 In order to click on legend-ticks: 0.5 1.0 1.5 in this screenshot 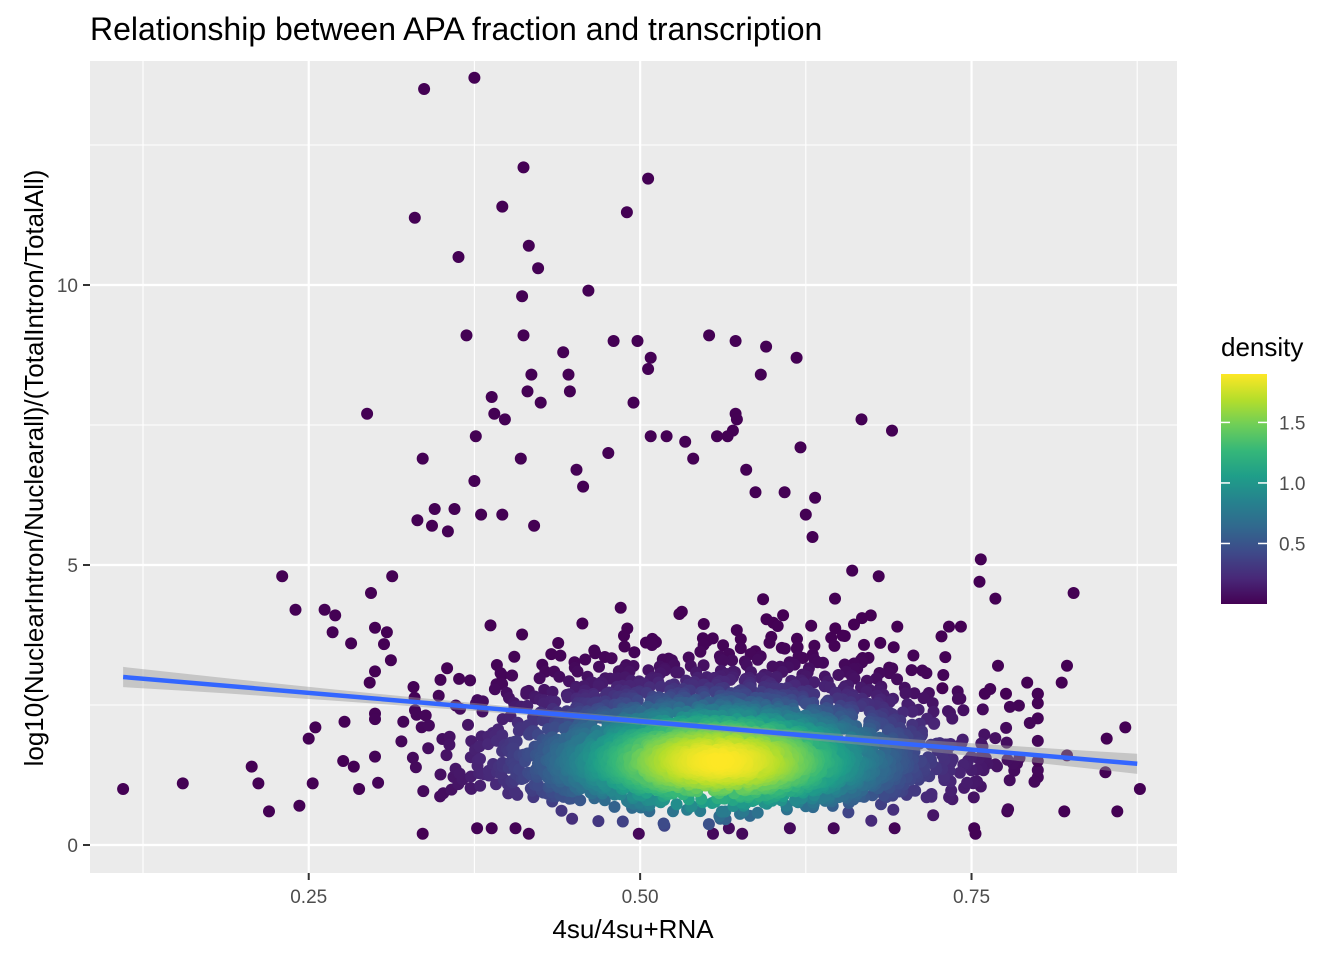, I will do `click(1263, 484)`.